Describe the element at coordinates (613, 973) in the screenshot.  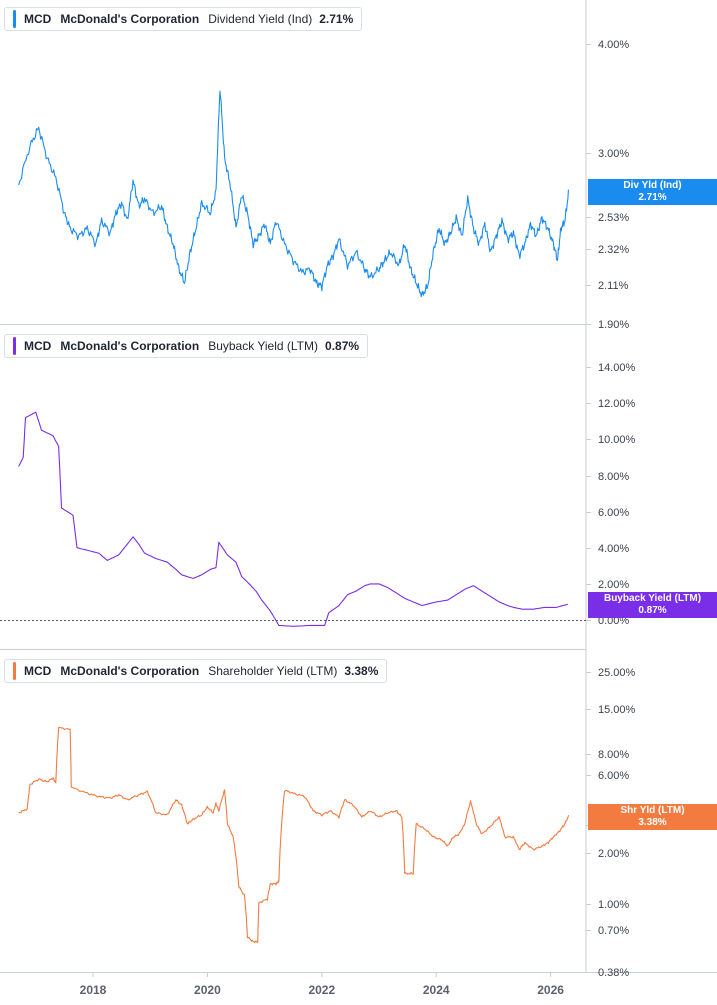
I see `y-tick-label: 0.38%` at that location.